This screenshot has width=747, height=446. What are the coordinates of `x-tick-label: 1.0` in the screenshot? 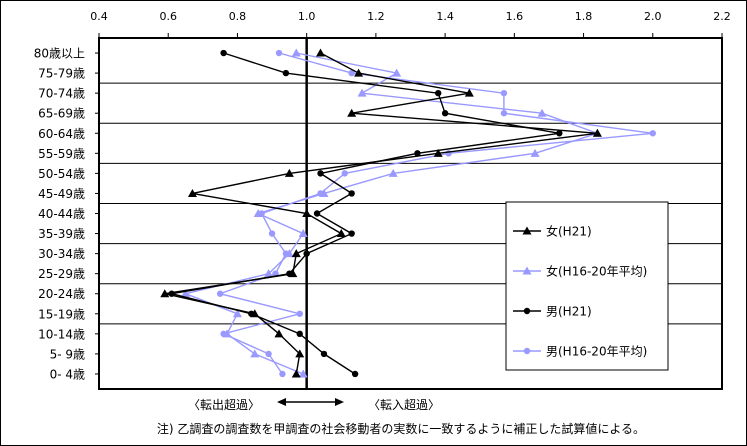 It's located at (307, 16).